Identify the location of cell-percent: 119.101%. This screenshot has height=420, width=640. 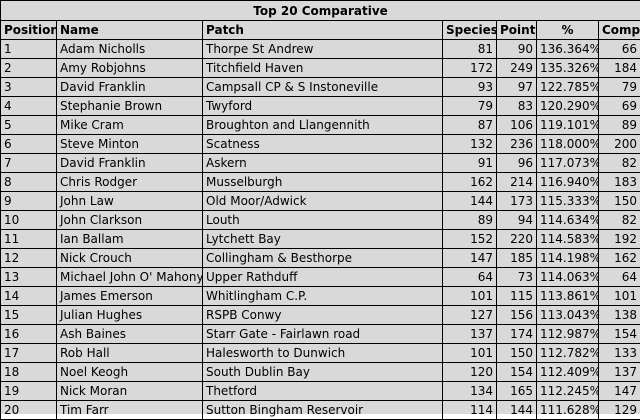
(568, 125).